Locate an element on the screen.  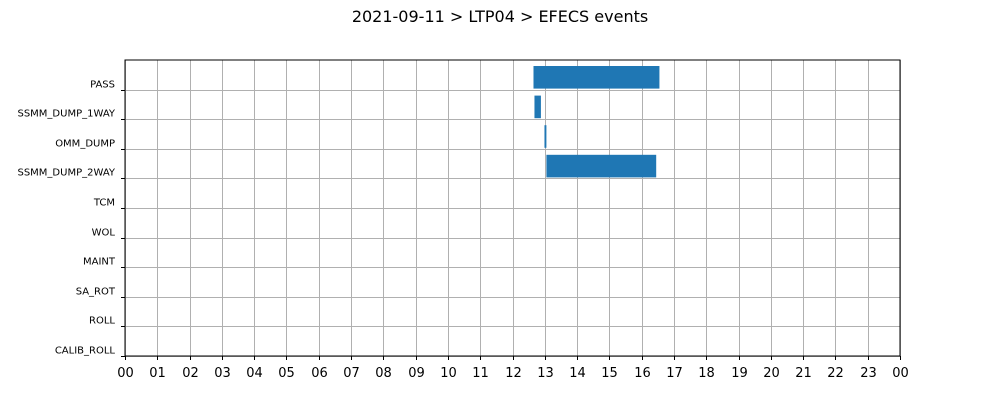
x-tick-label: 14 is located at coordinates (577, 373).